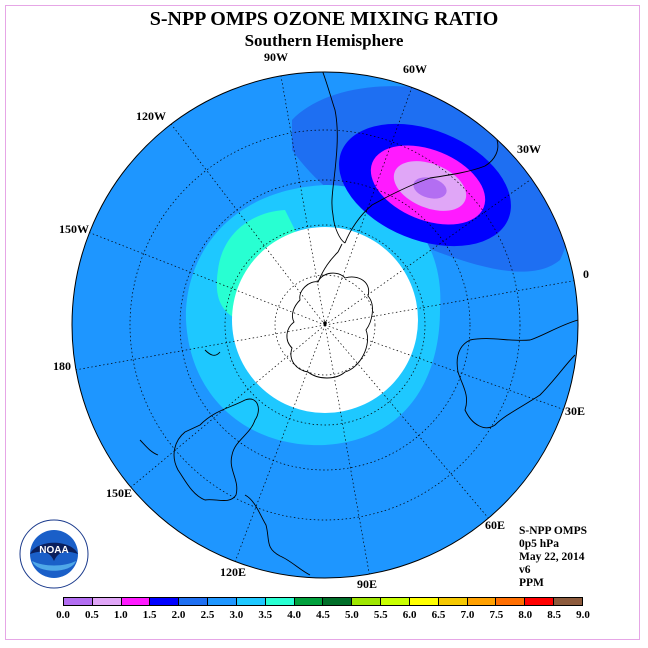  I want to click on lon-label-30w: 30W, so click(529, 149).